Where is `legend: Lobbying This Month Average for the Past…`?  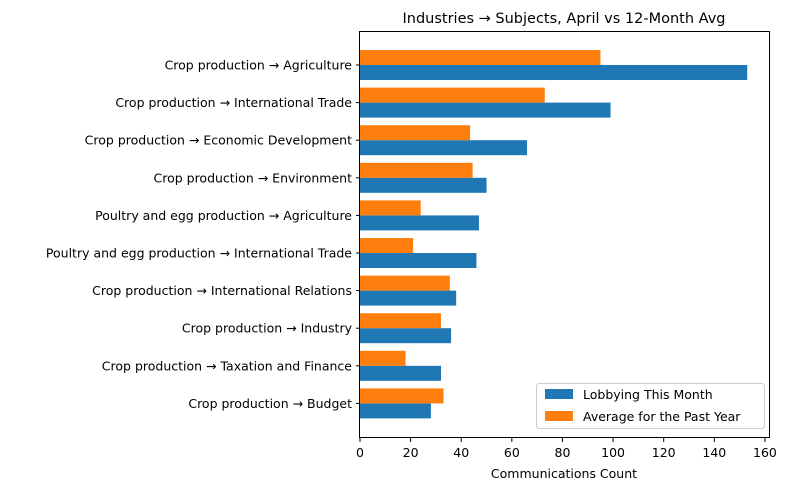
legend: Lobbying This Month Average for the Past… is located at coordinates (650, 406).